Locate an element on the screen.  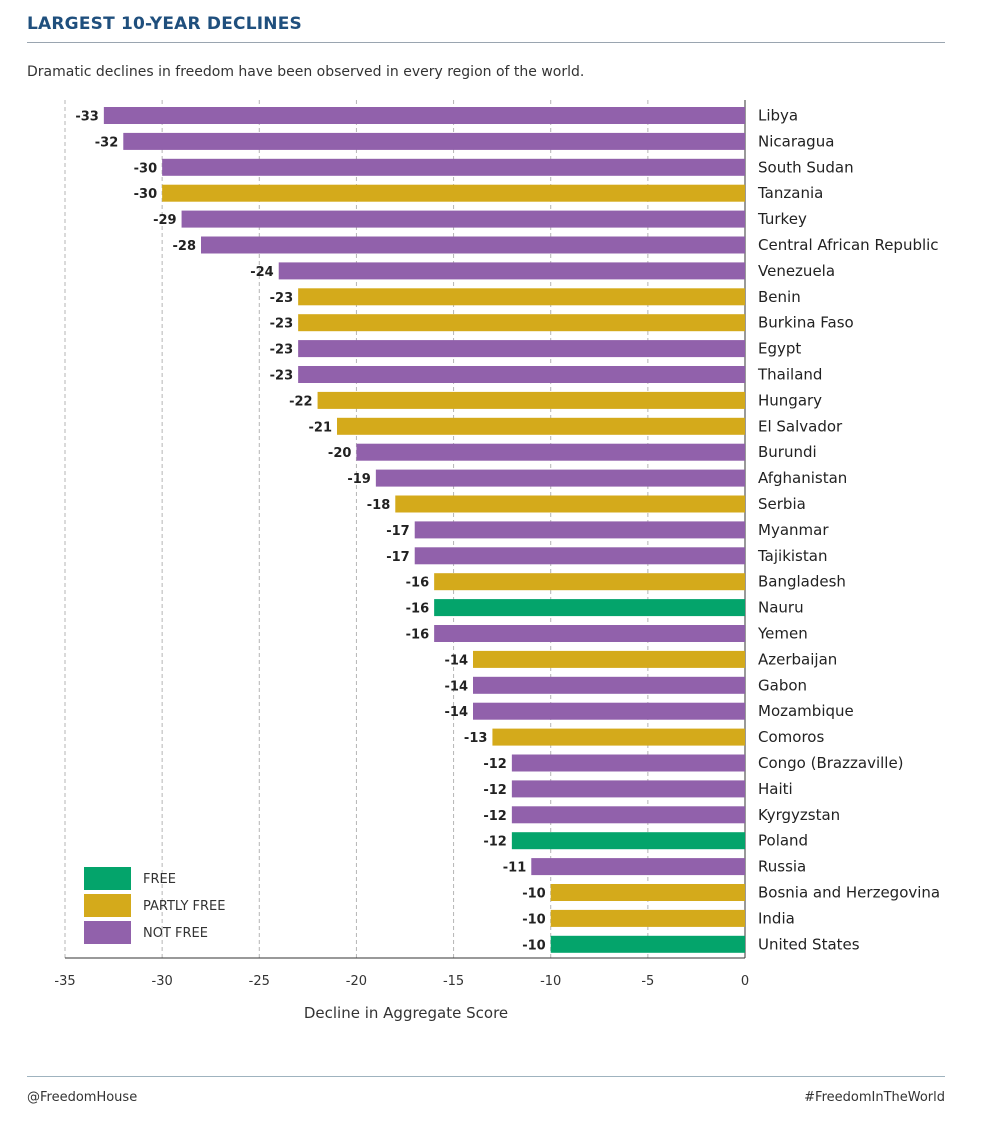
country-label: Tanzania is located at coordinates (790, 193).